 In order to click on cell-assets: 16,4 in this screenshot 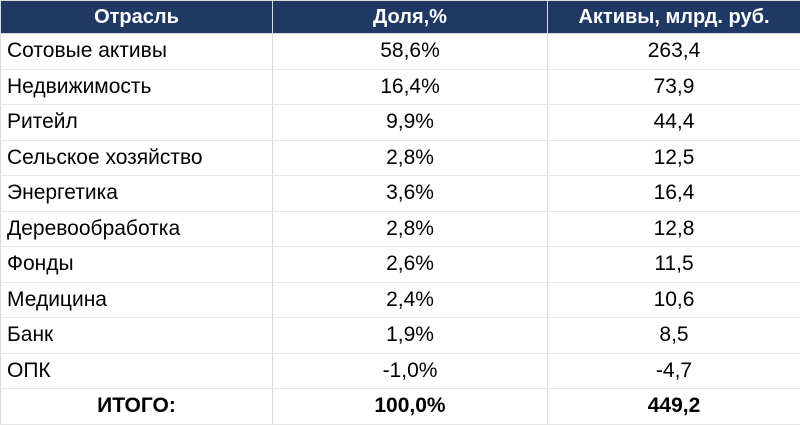, I will do `click(673, 193)`.